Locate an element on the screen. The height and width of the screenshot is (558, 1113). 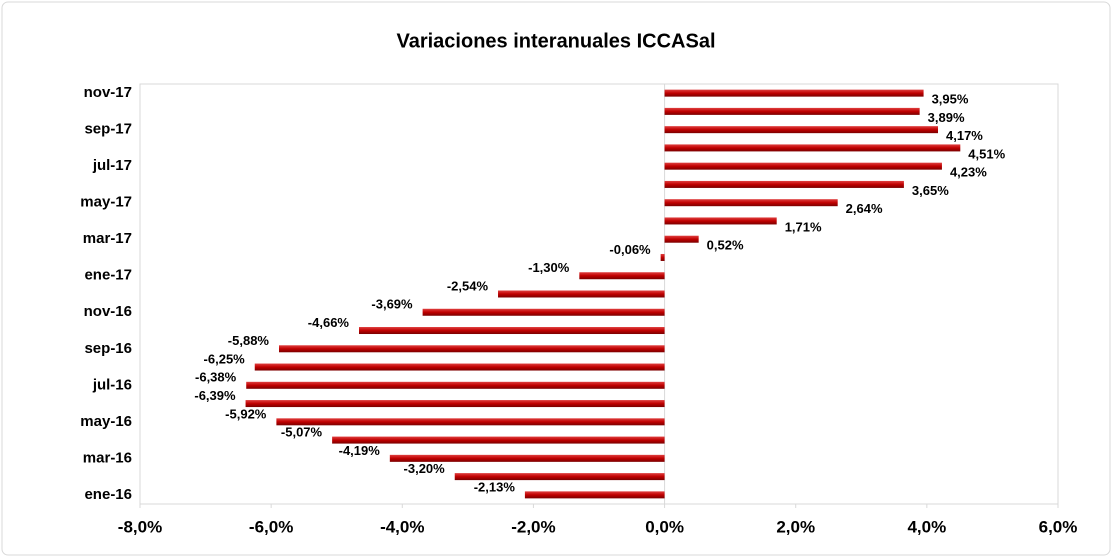
y-tick-label: ene-17 is located at coordinates (108, 275).